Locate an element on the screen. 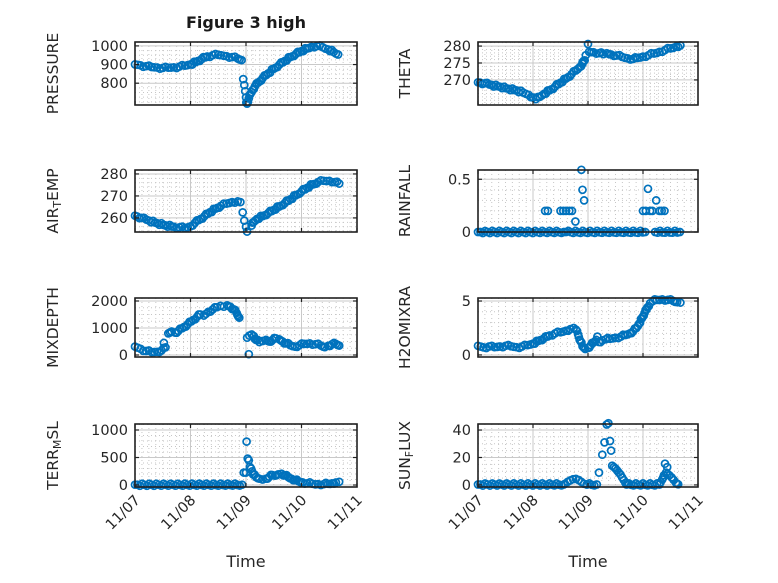 The height and width of the screenshot is (583, 778). y-axis-label-terr_msl: TERRMSL is located at coordinates (54, 456).